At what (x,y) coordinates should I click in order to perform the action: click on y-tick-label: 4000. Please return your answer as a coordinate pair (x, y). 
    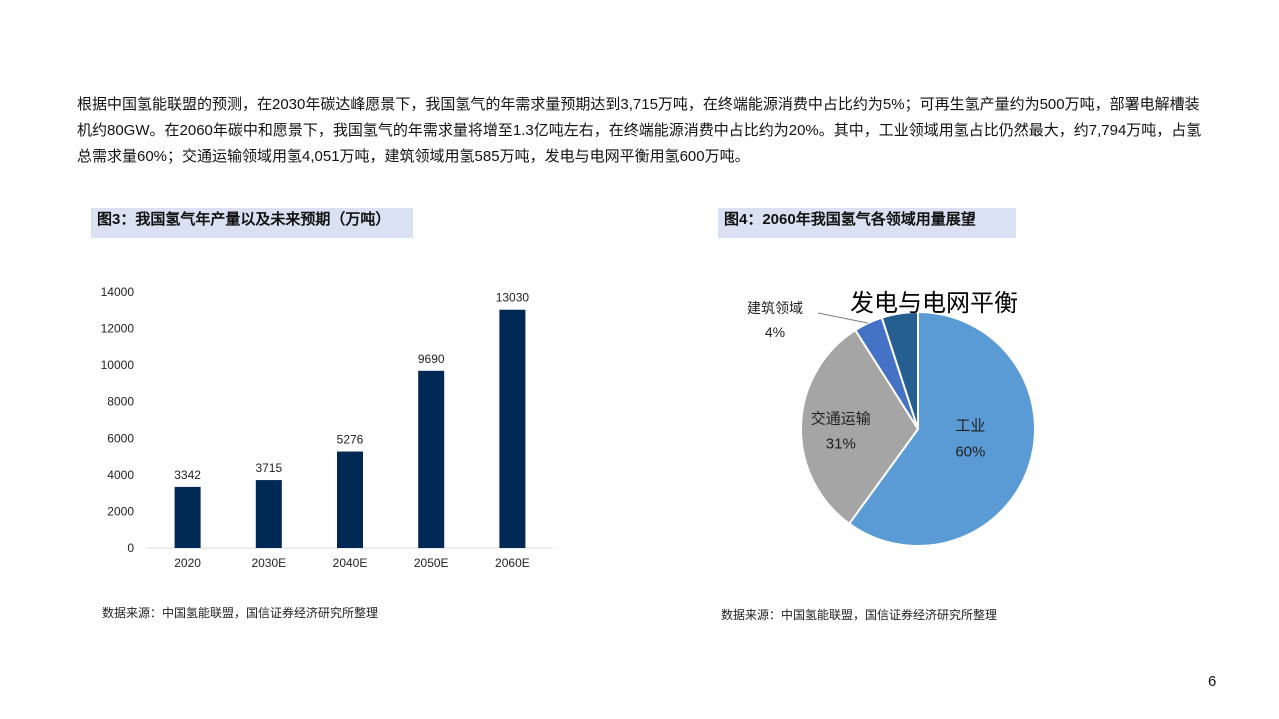
    Looking at the image, I should click on (120, 475).